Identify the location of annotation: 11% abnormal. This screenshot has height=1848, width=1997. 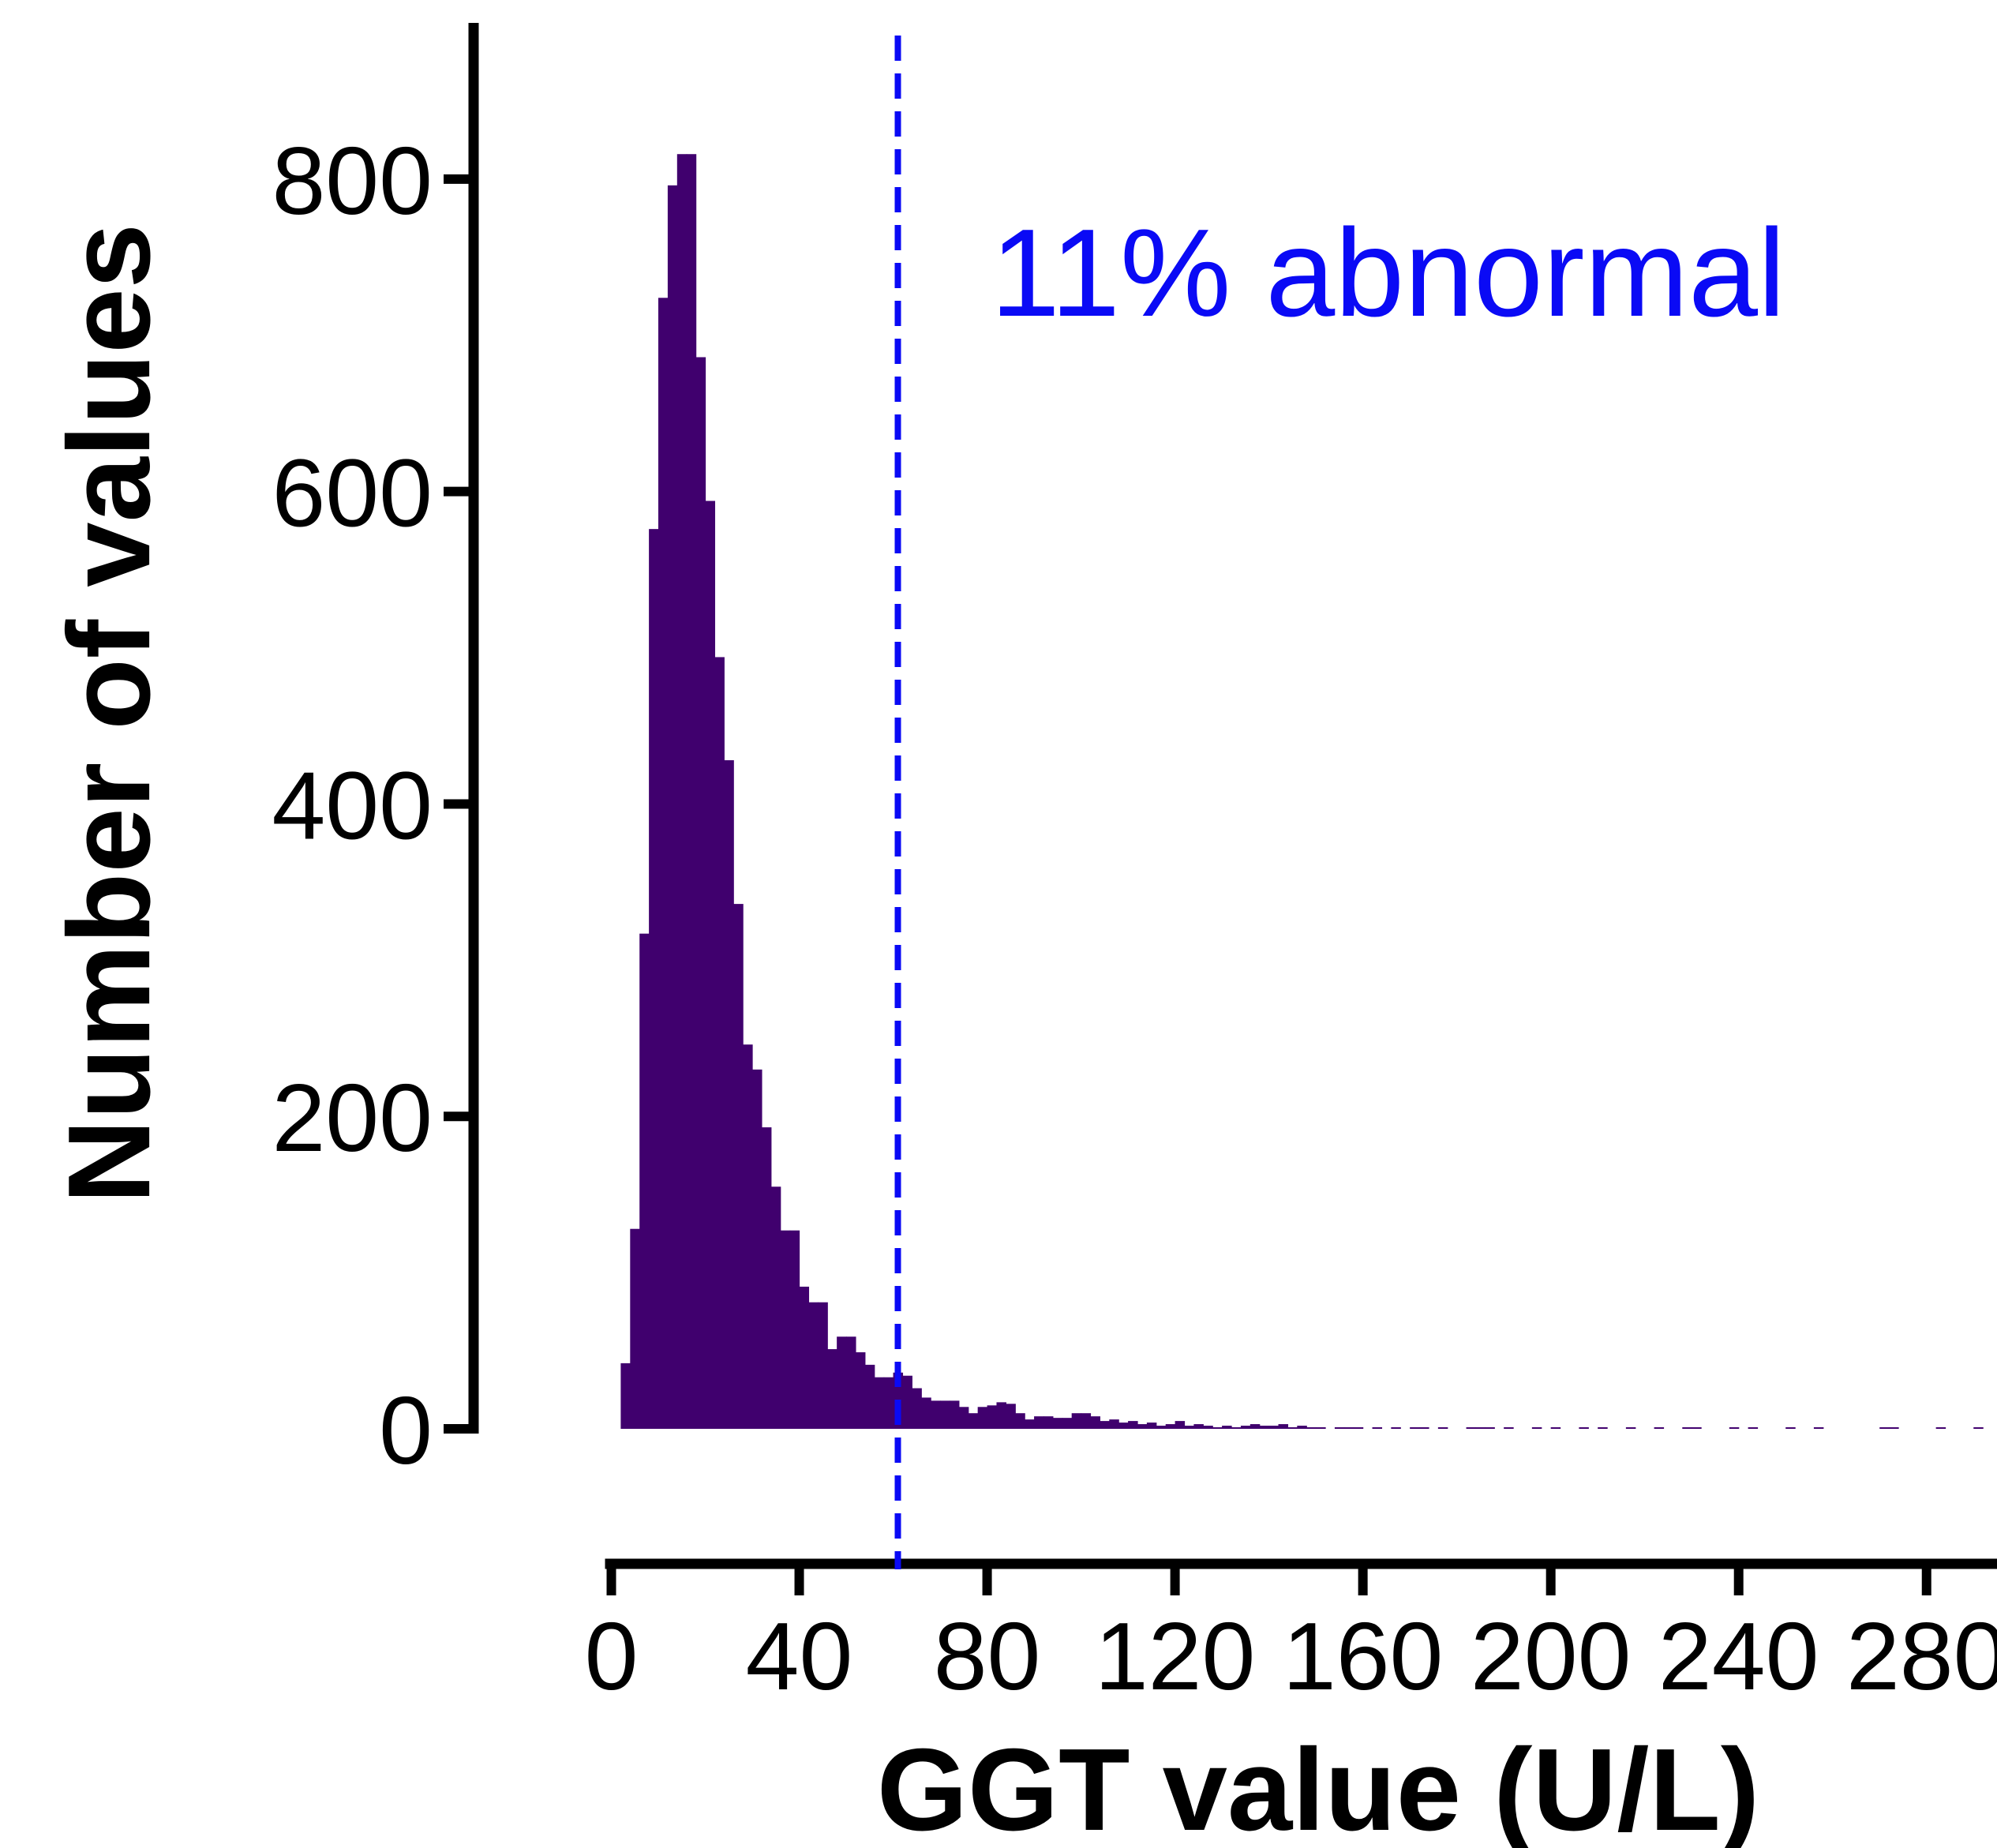
(1388, 273).